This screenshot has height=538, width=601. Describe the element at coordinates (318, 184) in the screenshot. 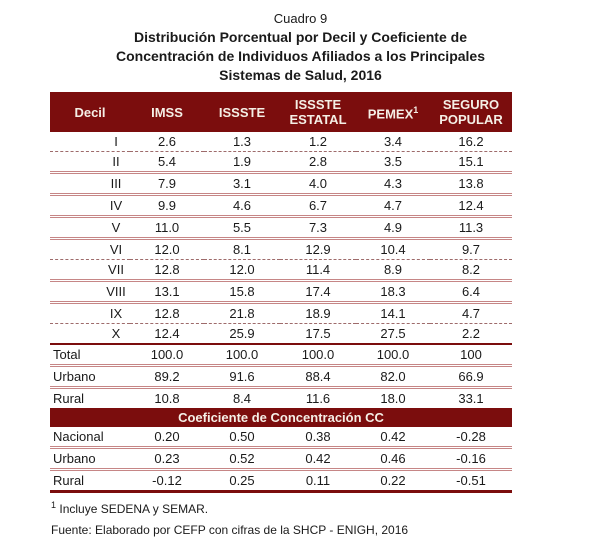

I see `value-cell: 4.0` at that location.